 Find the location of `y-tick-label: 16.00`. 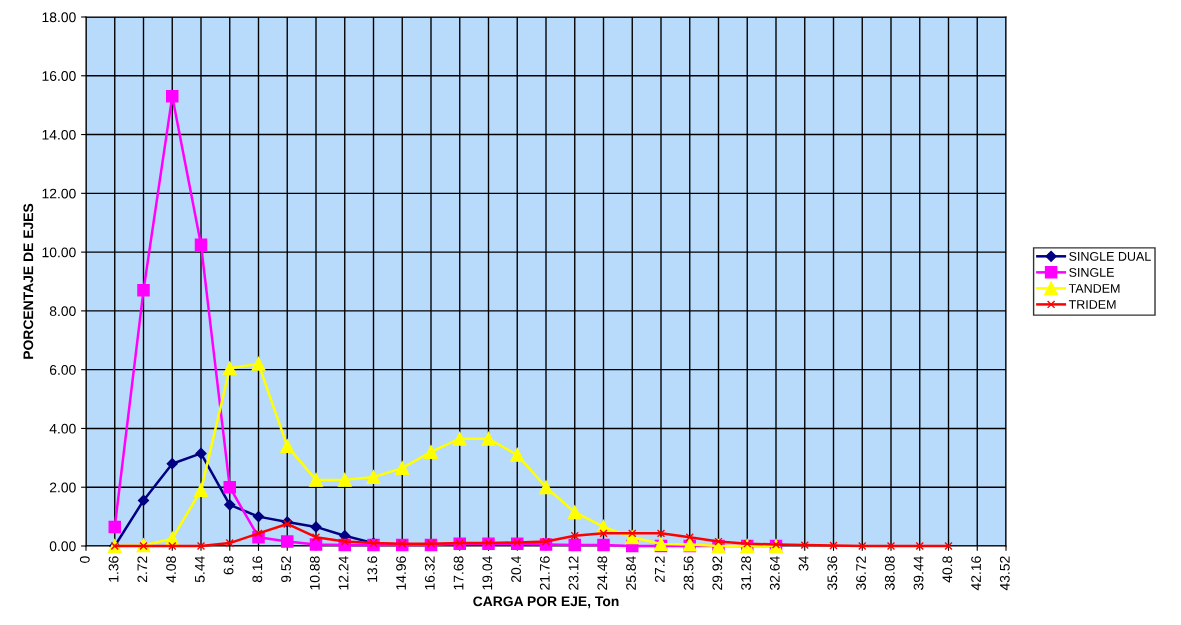

y-tick-label: 16.00 is located at coordinates (59, 76).